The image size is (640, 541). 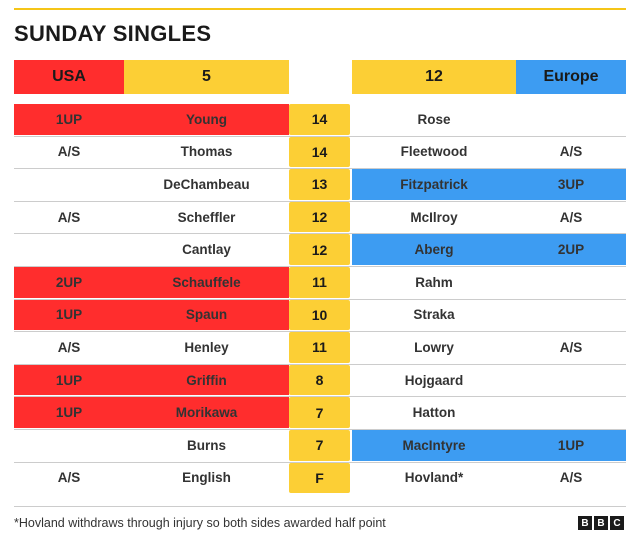 What do you see at coordinates (206, 380) in the screenshot?
I see `usa-player-name: Griffin` at bounding box center [206, 380].